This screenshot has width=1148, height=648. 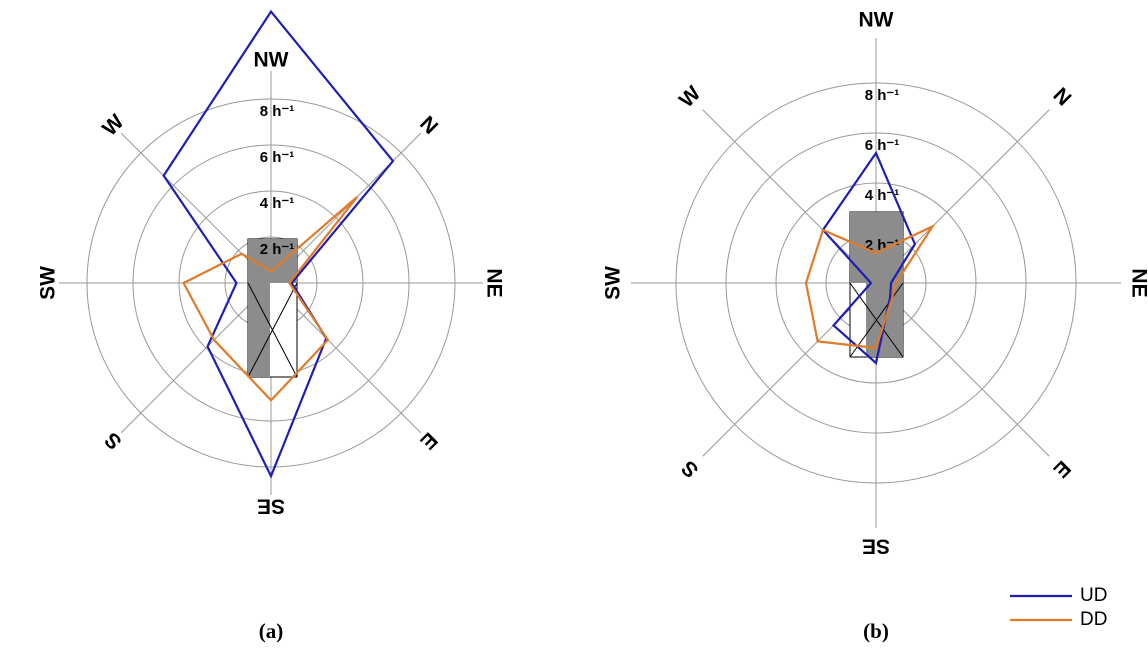 What do you see at coordinates (1093, 619) in the screenshot?
I see `legend-label: DD` at bounding box center [1093, 619].